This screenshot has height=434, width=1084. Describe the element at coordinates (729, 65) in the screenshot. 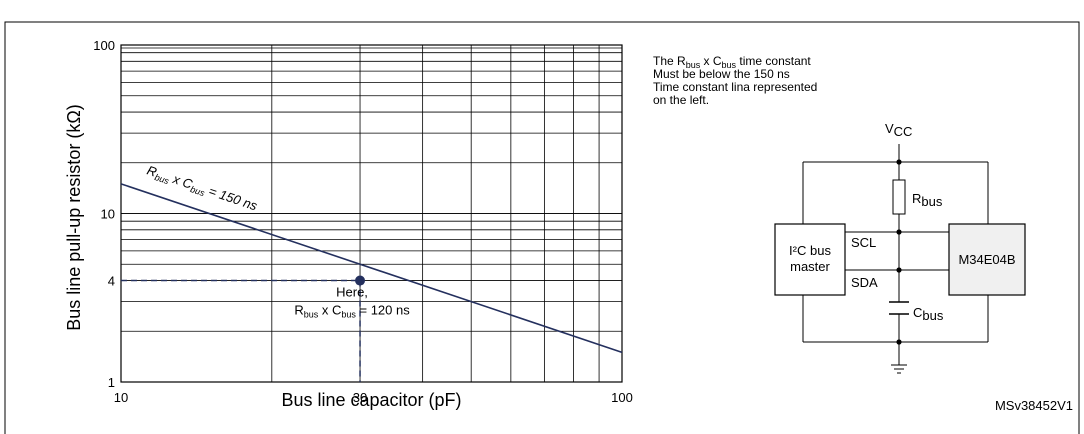

I see `note-line-0-part-3: bus` at that location.